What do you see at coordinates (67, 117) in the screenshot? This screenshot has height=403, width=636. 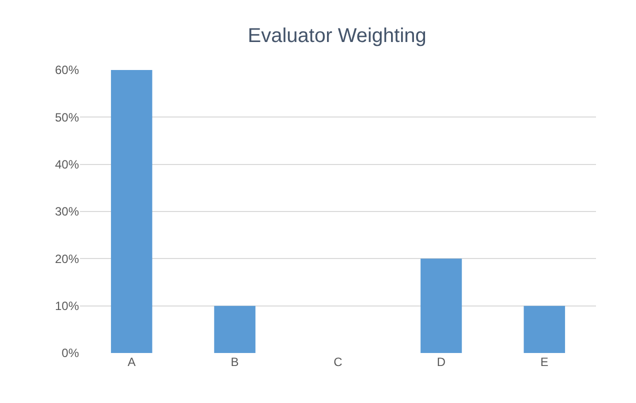 I see `y-tick-label: 50%` at bounding box center [67, 117].